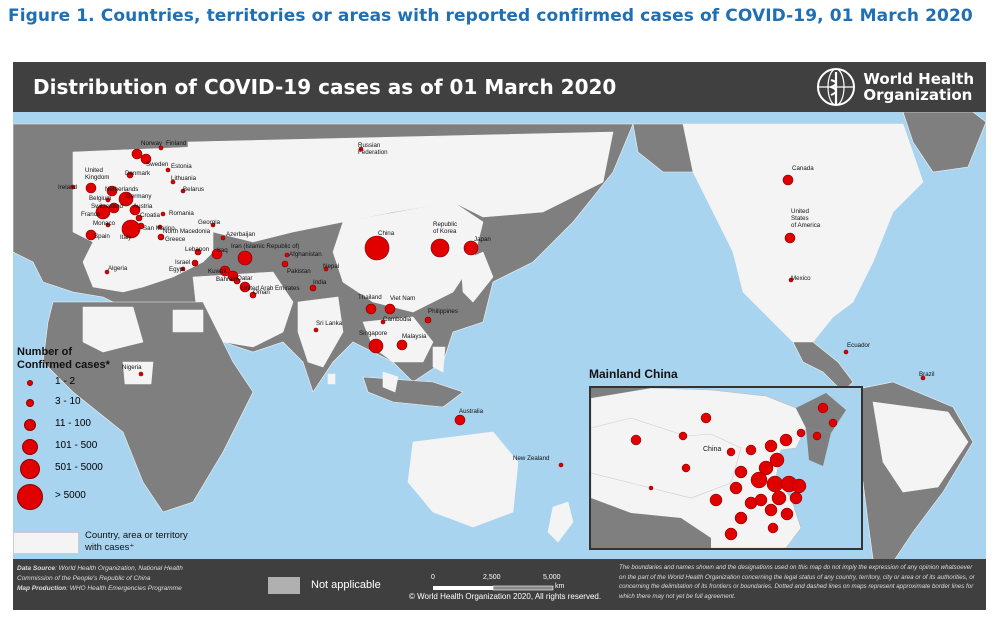 The image size is (1000, 621). What do you see at coordinates (183, 269) in the screenshot?
I see `case-marker-egypt` at bounding box center [183, 269].